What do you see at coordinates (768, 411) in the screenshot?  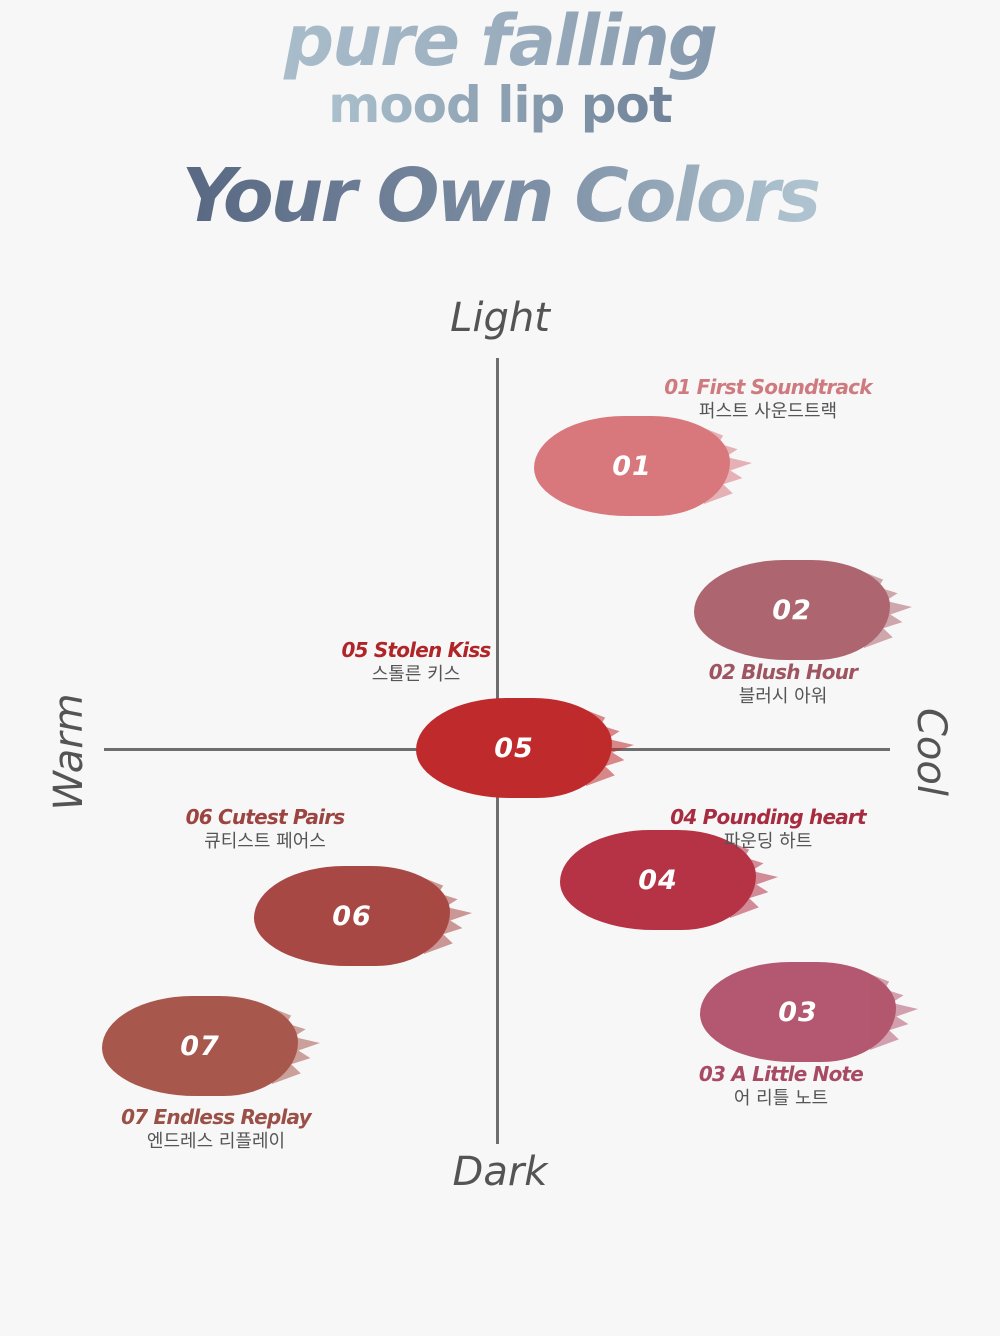 I see `shade-name-ko: 퍼스트 사운드트랙` at bounding box center [768, 411].